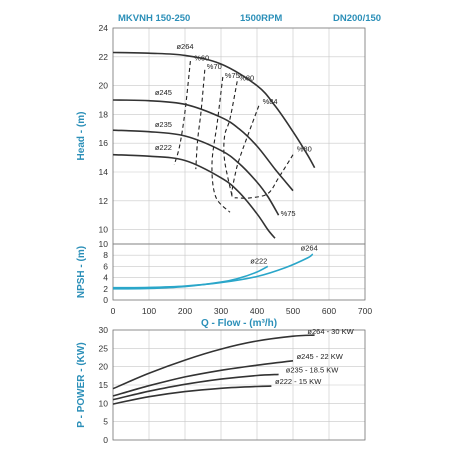 The width and height of the screenshot is (452, 452). What do you see at coordinates (104, 230) in the screenshot?
I see `head-y-tick-label: 10` at bounding box center [104, 230].